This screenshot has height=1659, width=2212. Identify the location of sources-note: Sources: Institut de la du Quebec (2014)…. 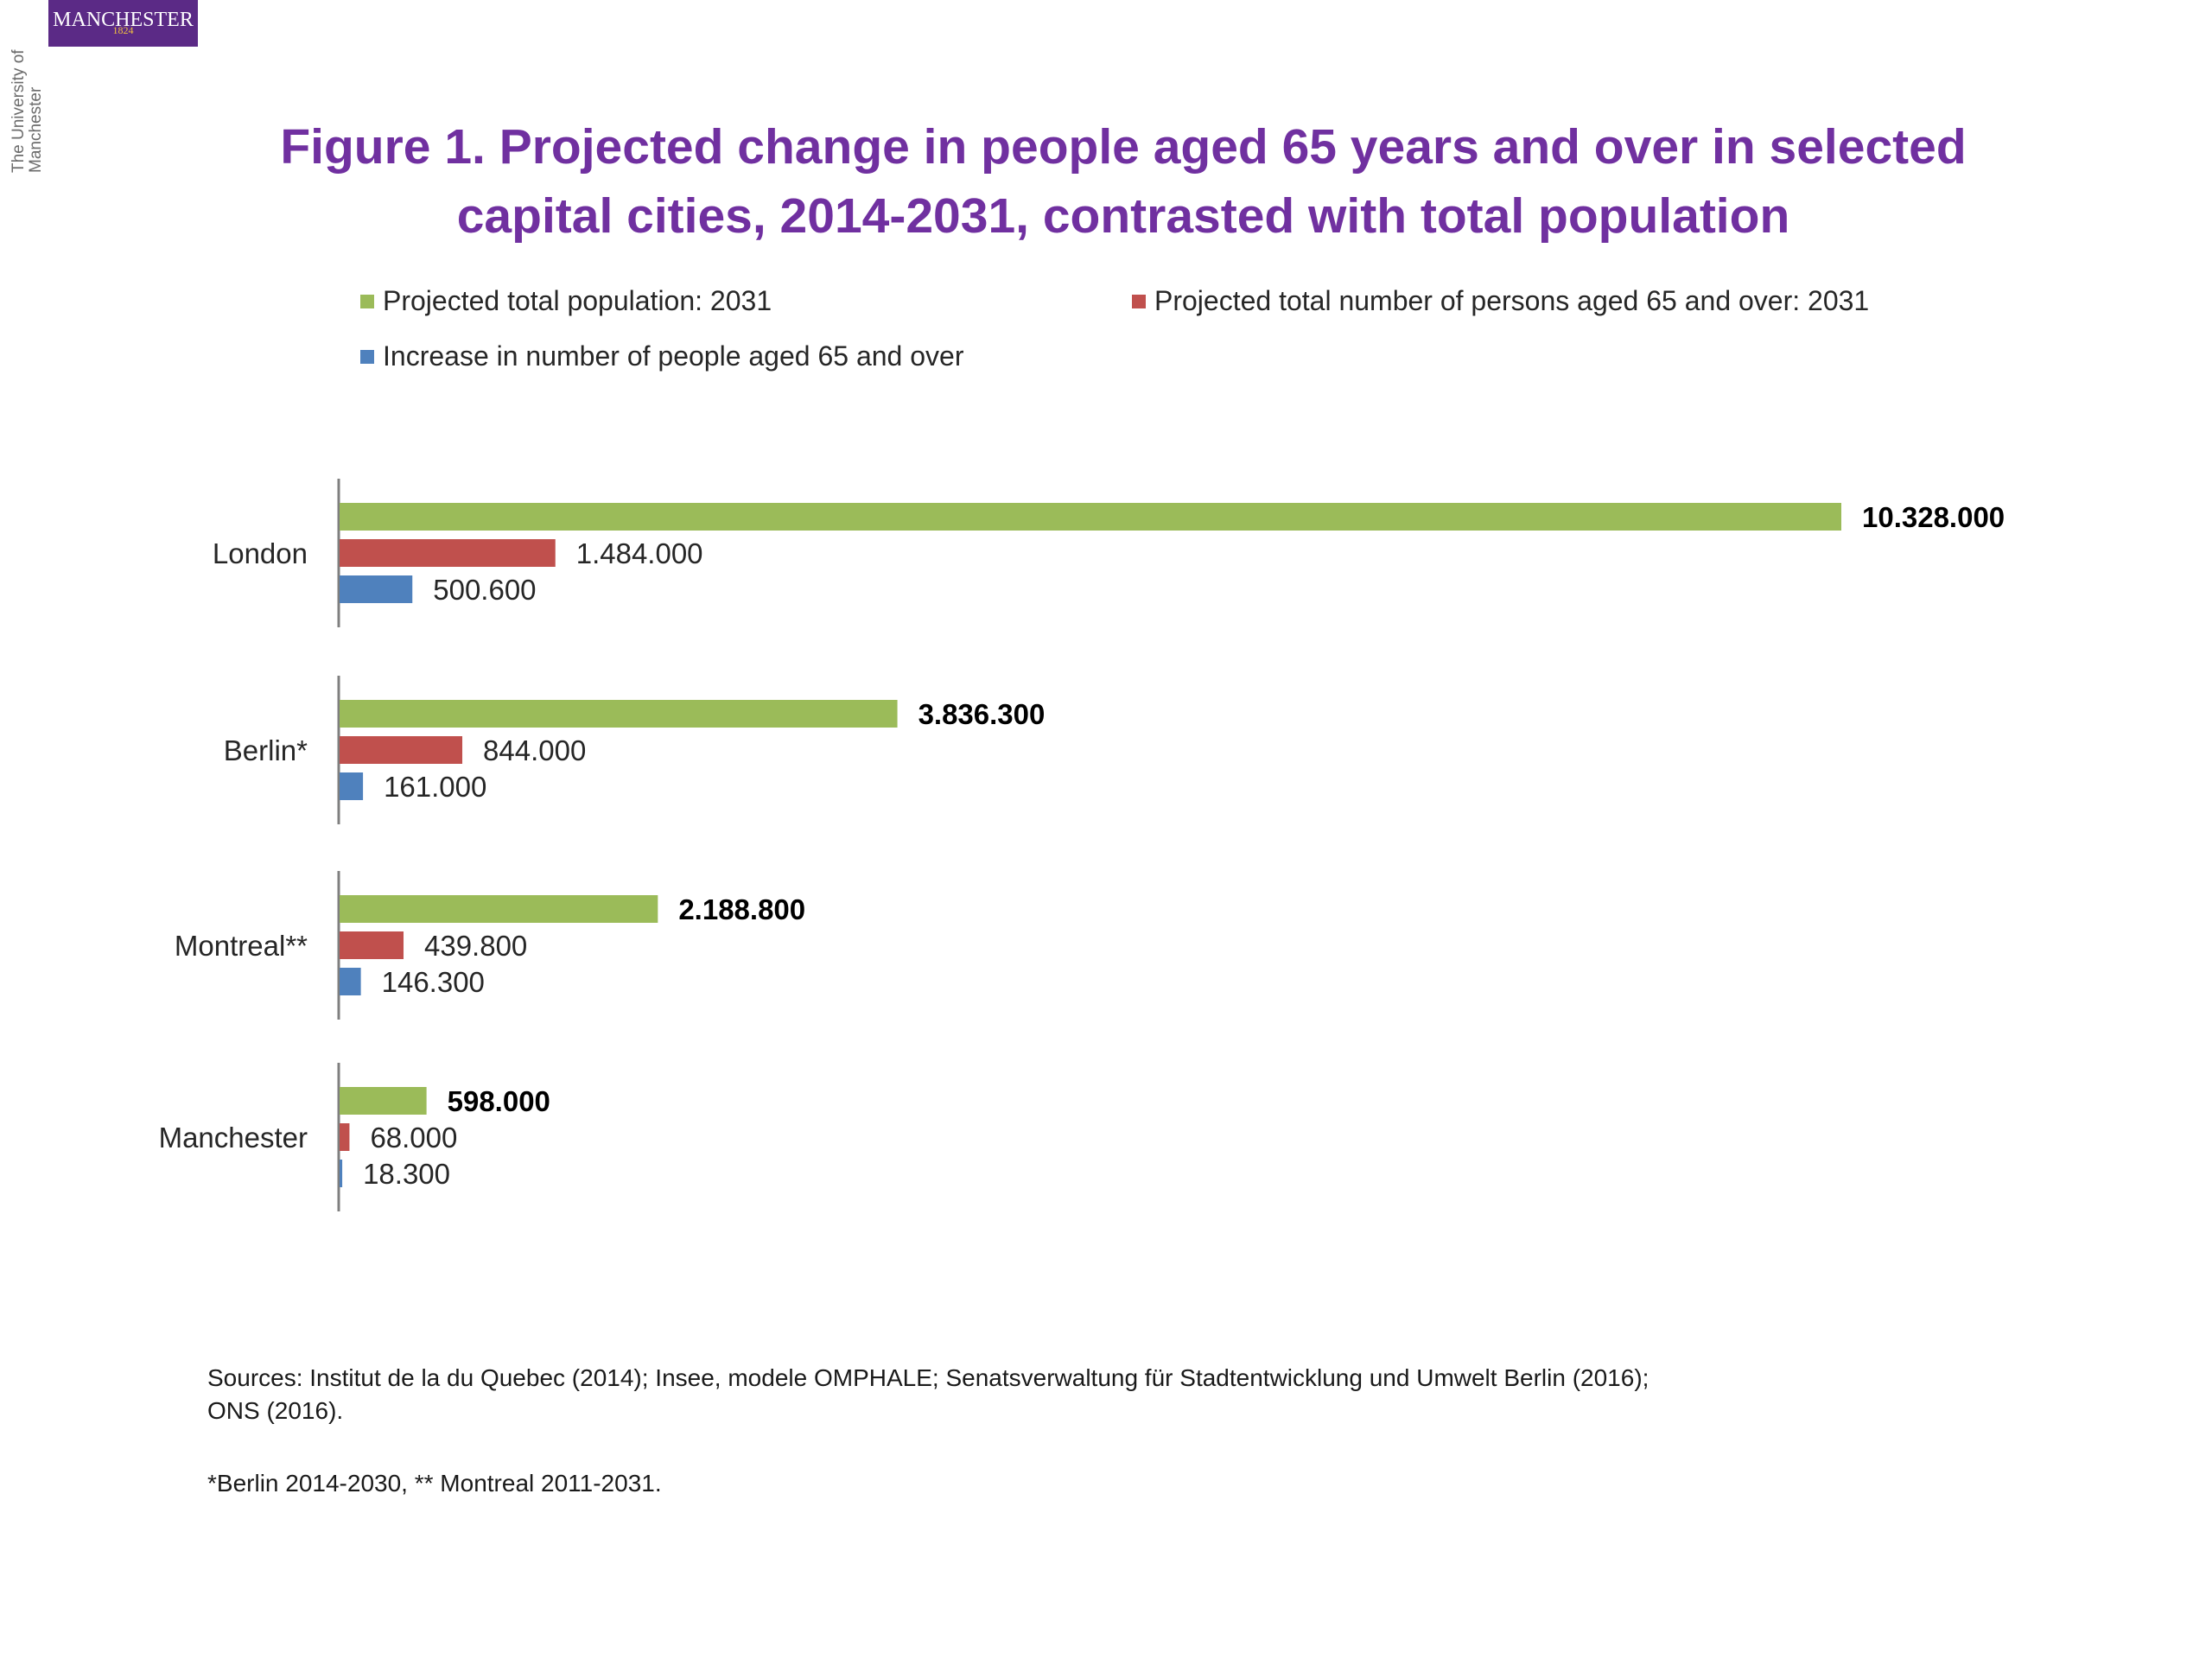
(928, 1394).